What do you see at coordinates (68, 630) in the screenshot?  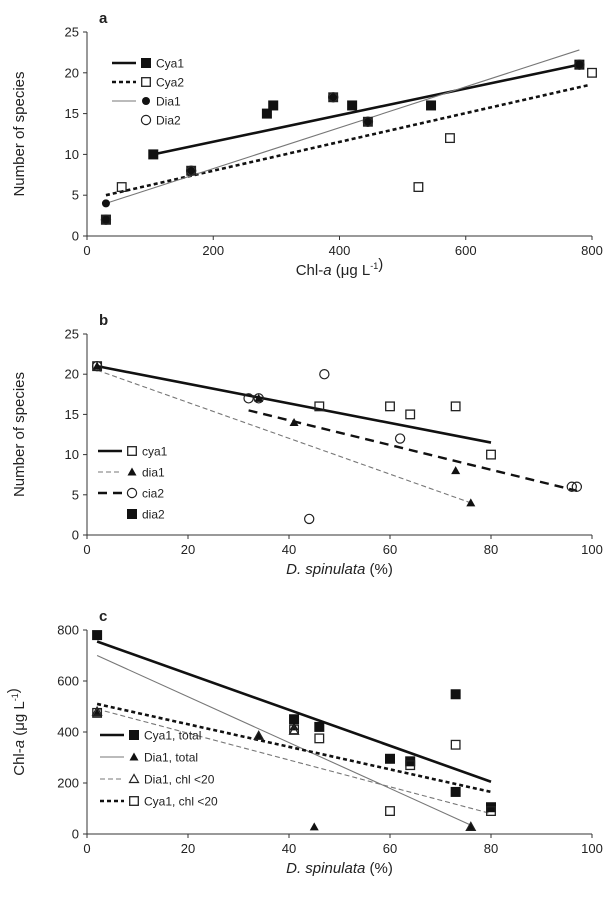 I see `y-tick-label: 800` at bounding box center [68, 630].